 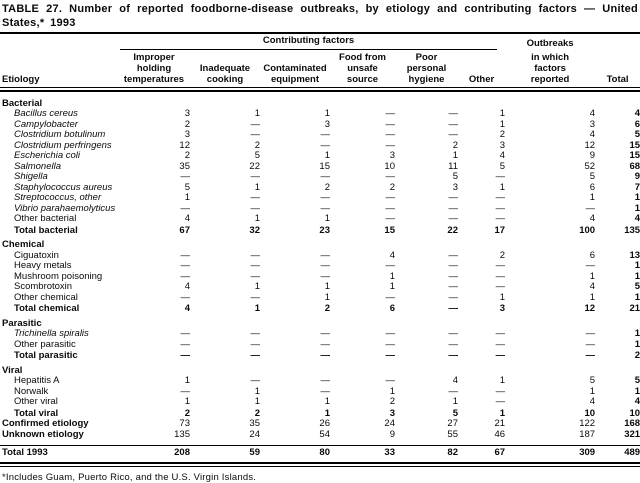 What do you see at coordinates (324, 424) in the screenshot?
I see `cell-value: 26` at bounding box center [324, 424].